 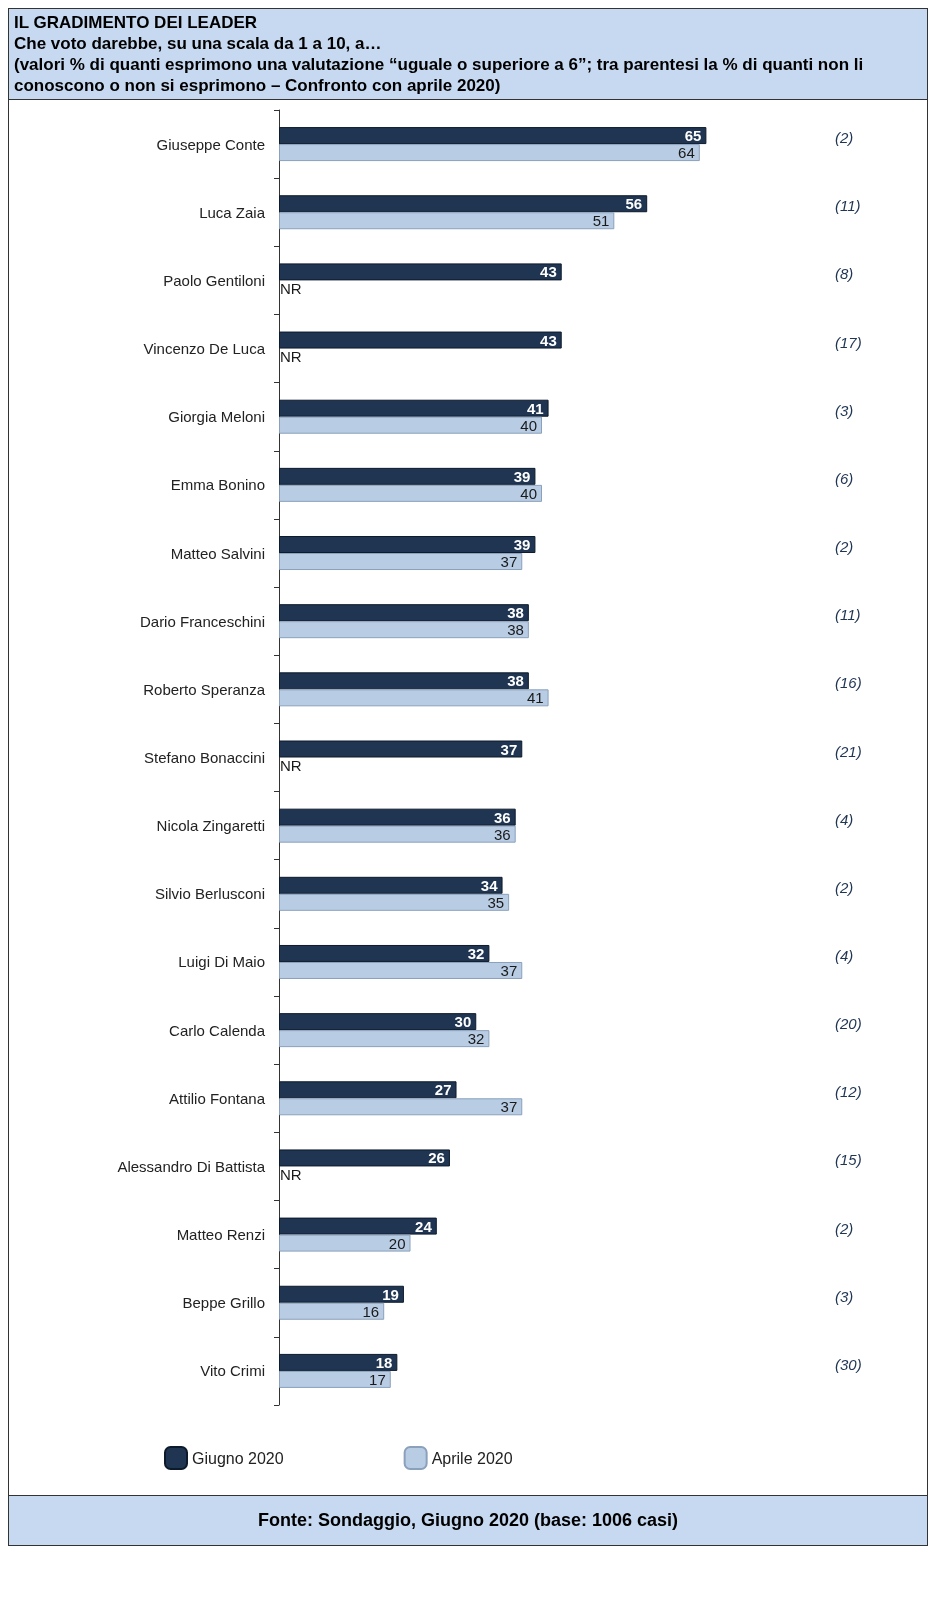 What do you see at coordinates (548, 340) in the screenshot?
I see `data-label: 43` at bounding box center [548, 340].